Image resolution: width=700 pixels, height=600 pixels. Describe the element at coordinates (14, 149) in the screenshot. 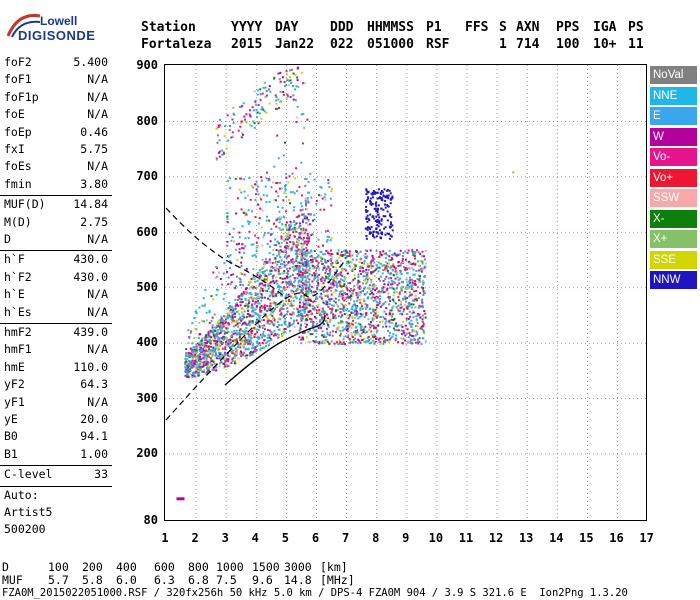

I see `param-name: fxI` at that location.